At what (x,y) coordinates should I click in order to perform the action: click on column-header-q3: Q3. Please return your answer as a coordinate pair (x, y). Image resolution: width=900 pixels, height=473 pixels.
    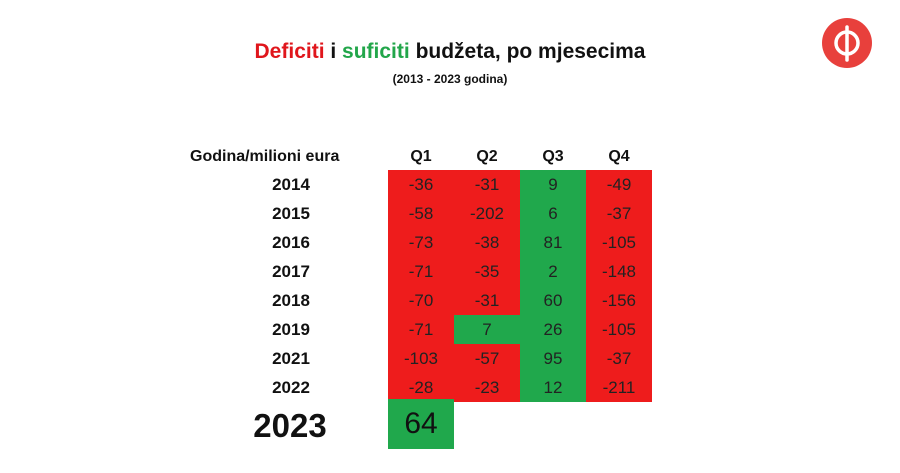
    Looking at the image, I should click on (553, 156).